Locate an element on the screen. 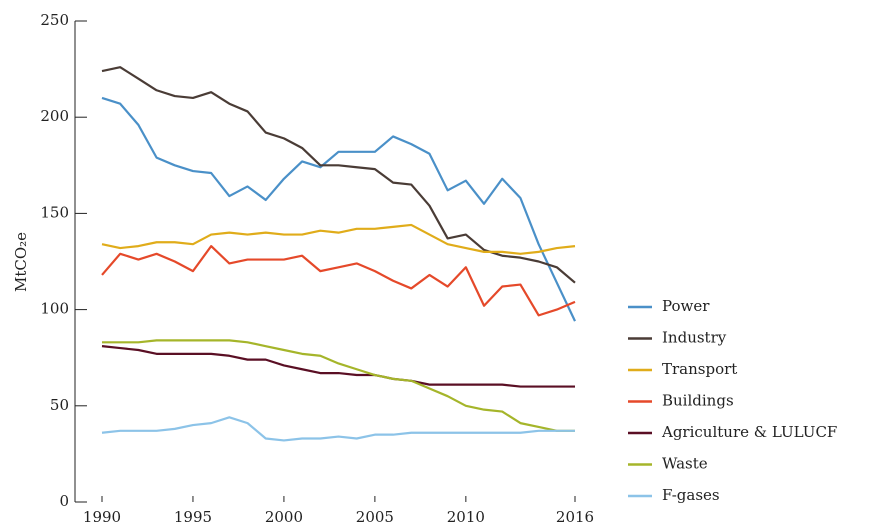 The width and height of the screenshot is (875, 528). legend-label: F-gases is located at coordinates (691, 495).